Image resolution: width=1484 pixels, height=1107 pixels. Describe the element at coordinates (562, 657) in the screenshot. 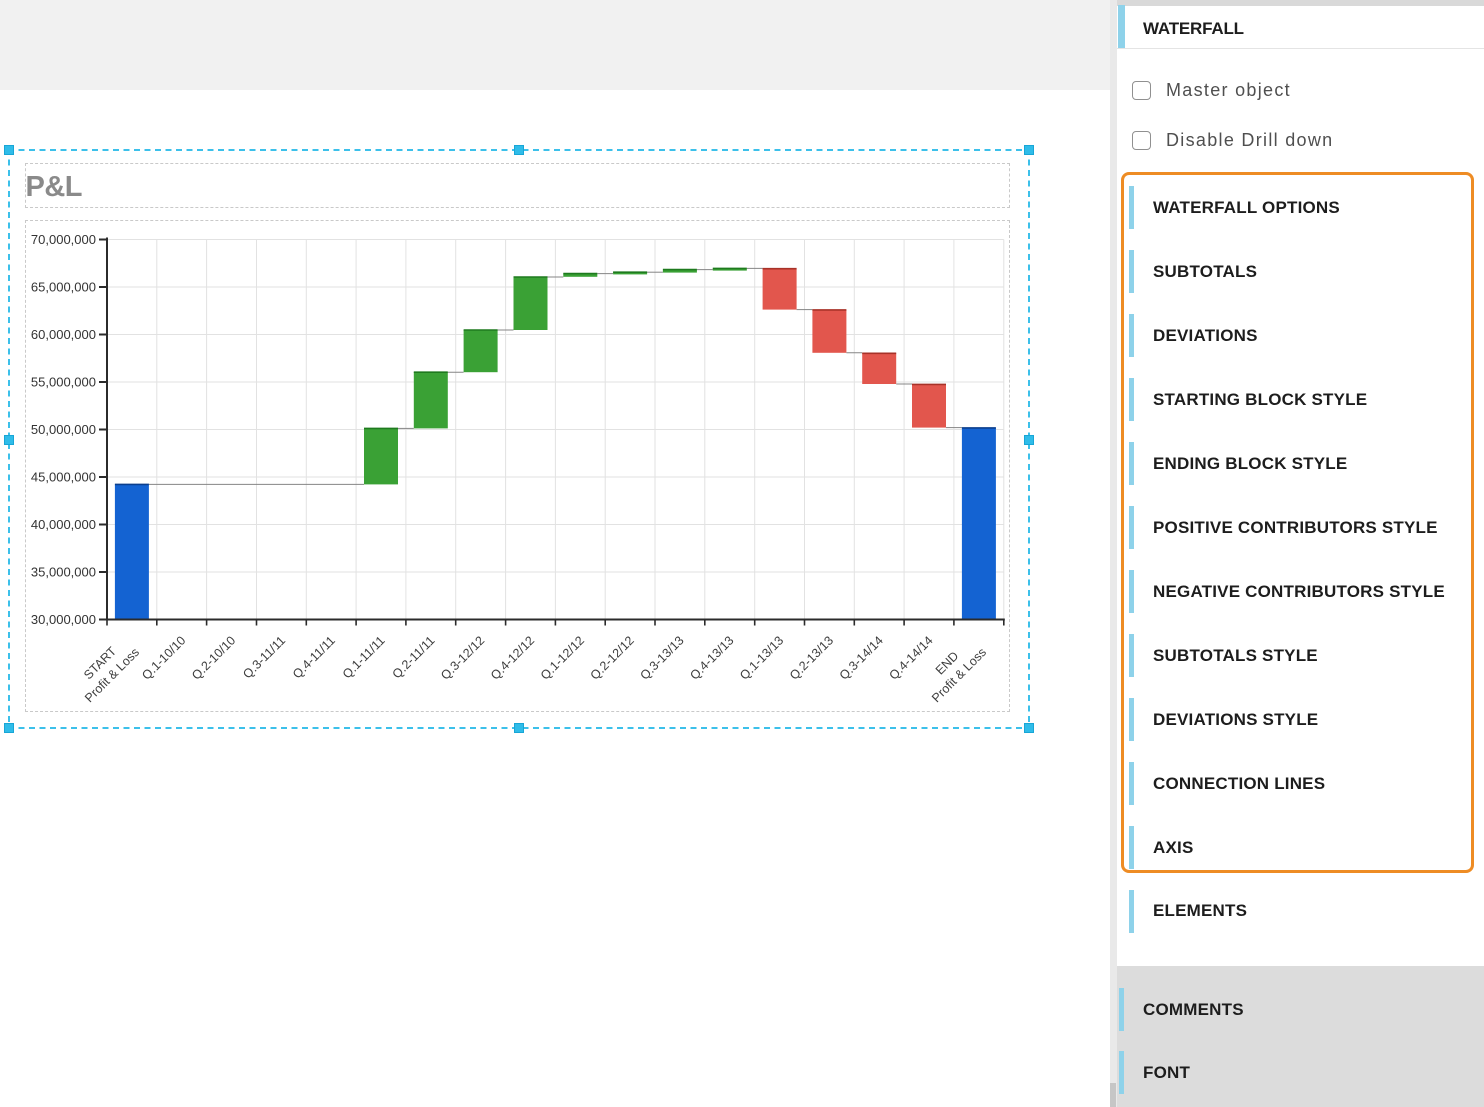

I see `svg-text: Q.1-12/12` at that location.